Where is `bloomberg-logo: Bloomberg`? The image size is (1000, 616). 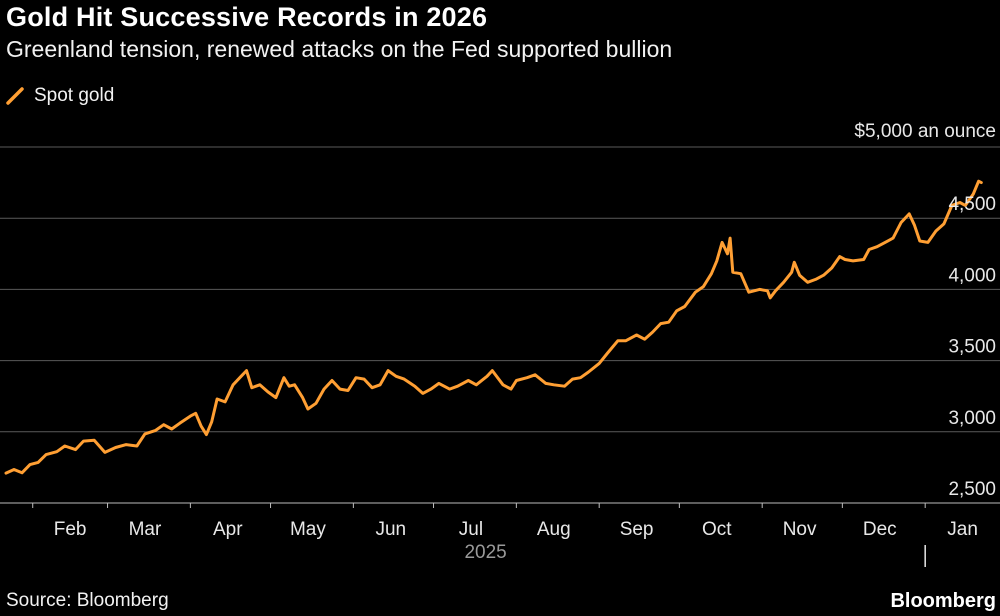
bloomberg-logo: Bloomberg is located at coordinates (943, 601).